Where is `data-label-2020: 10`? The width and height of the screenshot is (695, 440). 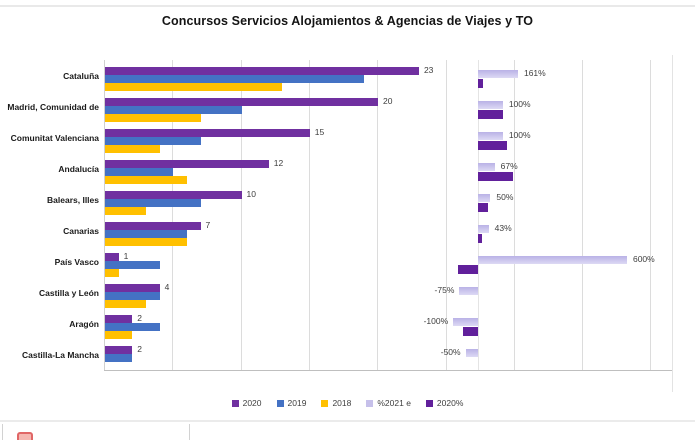
data-label-2020: 10 is located at coordinates (251, 194).